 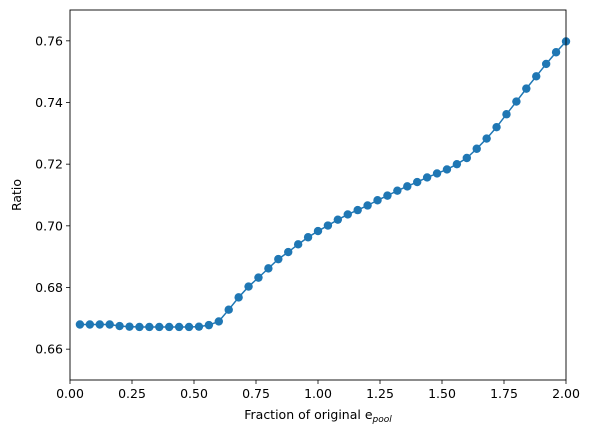 I want to click on y-axis-label: Ratio, so click(x=16, y=195).